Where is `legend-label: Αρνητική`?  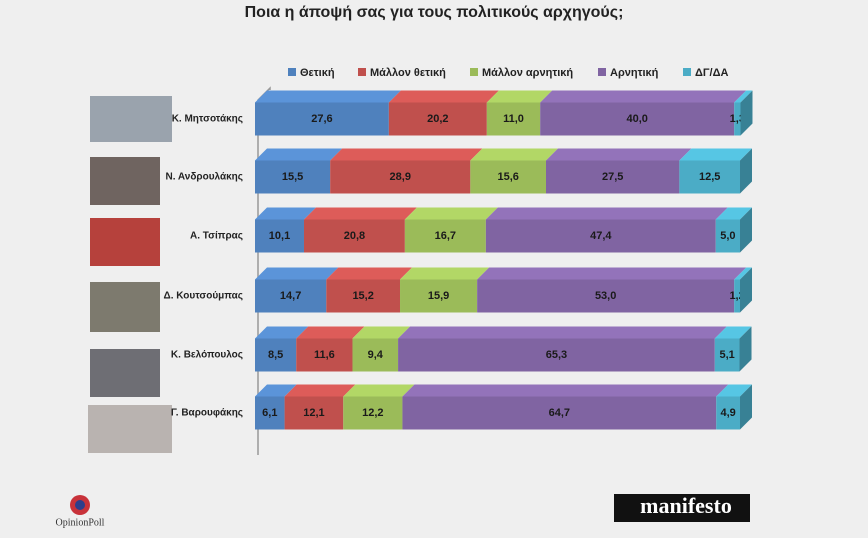 legend-label: Αρνητική is located at coordinates (634, 73).